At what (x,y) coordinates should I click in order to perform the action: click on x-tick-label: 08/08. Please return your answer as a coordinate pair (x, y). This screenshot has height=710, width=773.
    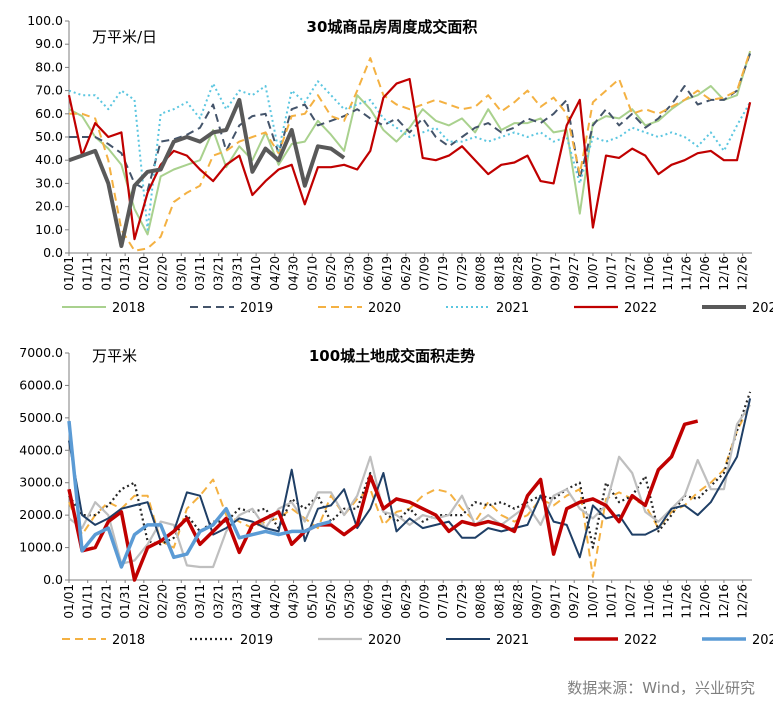
    Looking at the image, I should click on (481, 601).